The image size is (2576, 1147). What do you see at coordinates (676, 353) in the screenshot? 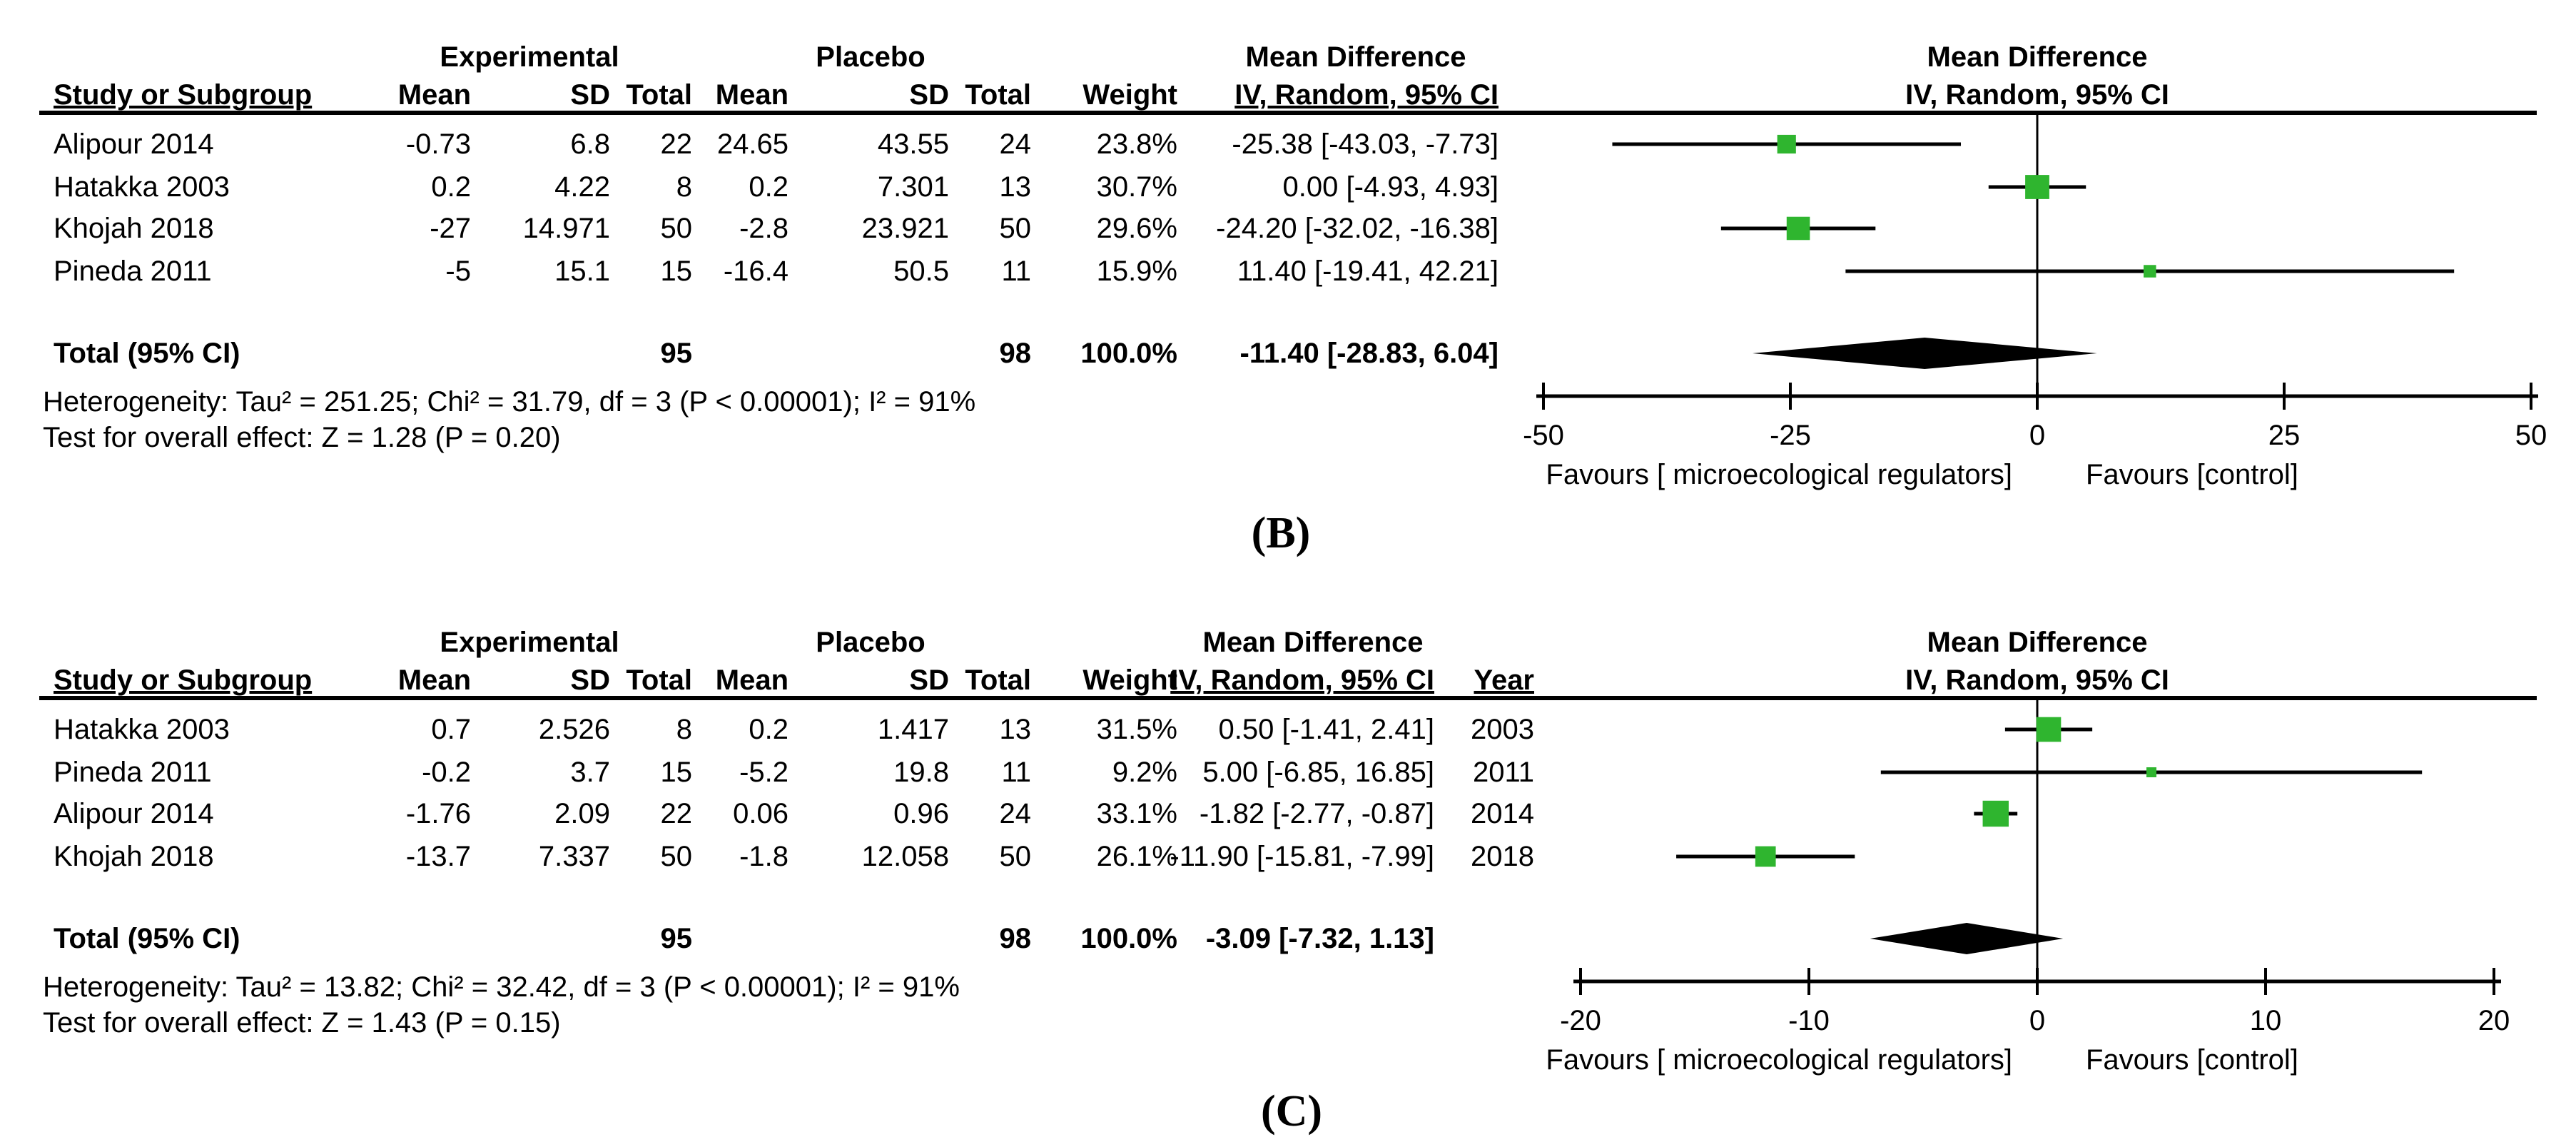
I see `total-cell: 95` at bounding box center [676, 353].